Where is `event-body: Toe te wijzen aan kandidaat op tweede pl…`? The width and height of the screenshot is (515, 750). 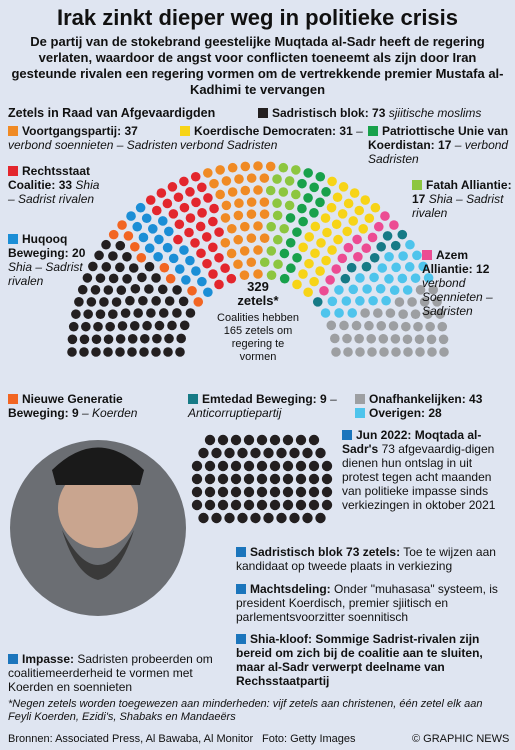
event-body: Toe te wijzen aan kandidaat op tweede pl… is located at coordinates (366, 559).